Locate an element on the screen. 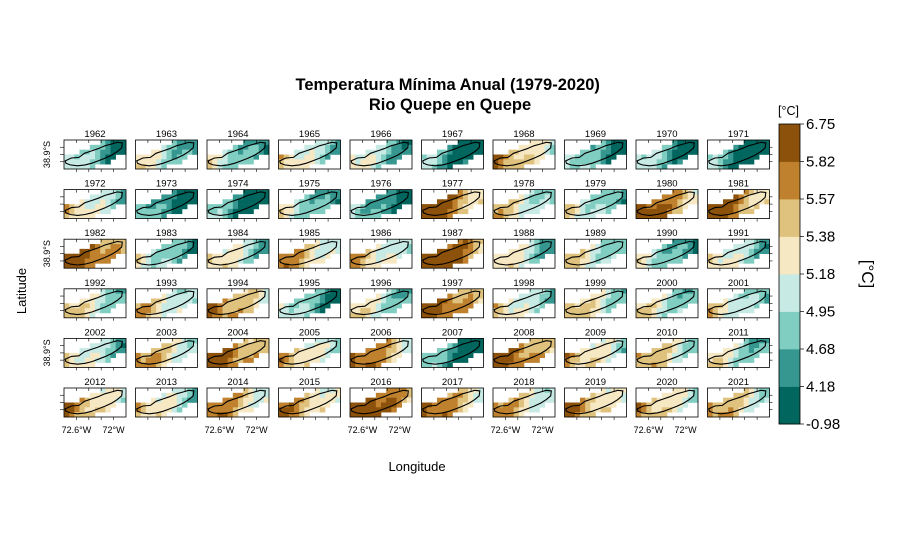 The width and height of the screenshot is (900, 560). panel-label-2015: 2015 is located at coordinates (309, 382).